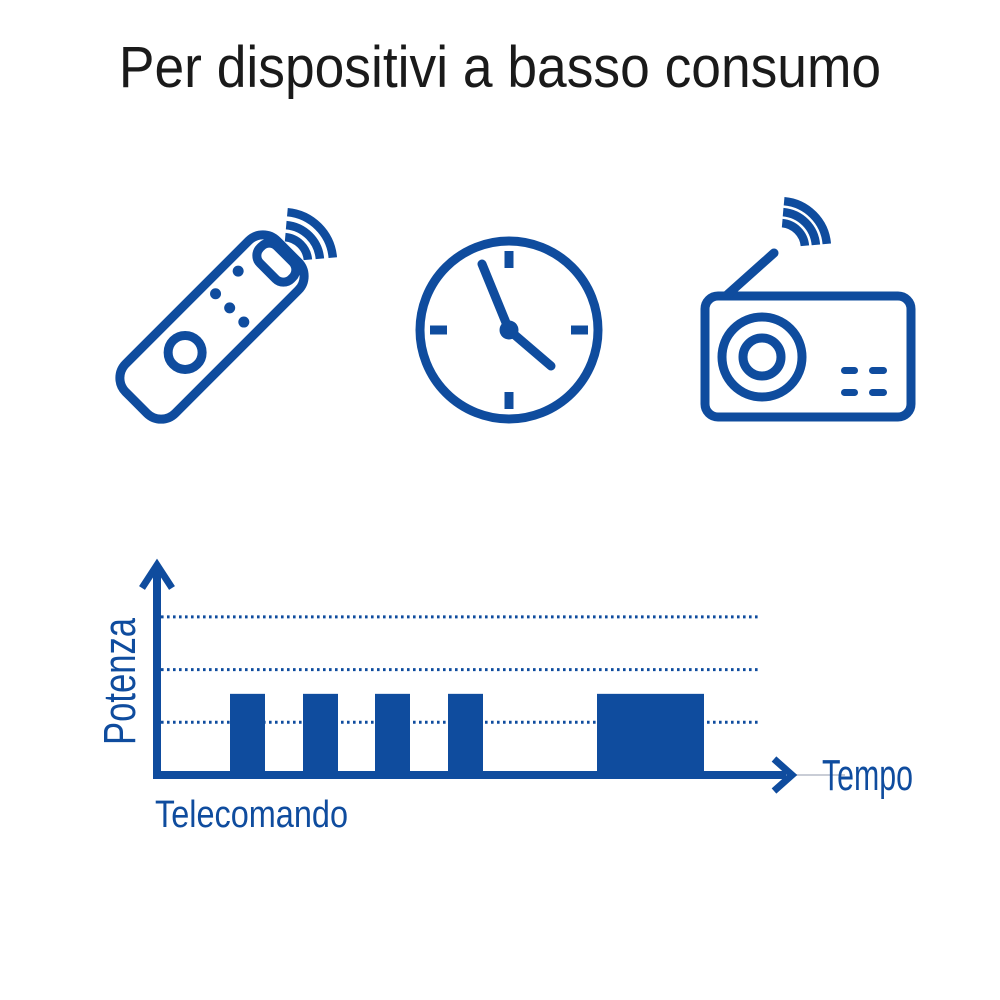 This screenshot has height=1000, width=1000. Describe the element at coordinates (495, 297) in the screenshot. I see `clock-minute-hand` at that location.